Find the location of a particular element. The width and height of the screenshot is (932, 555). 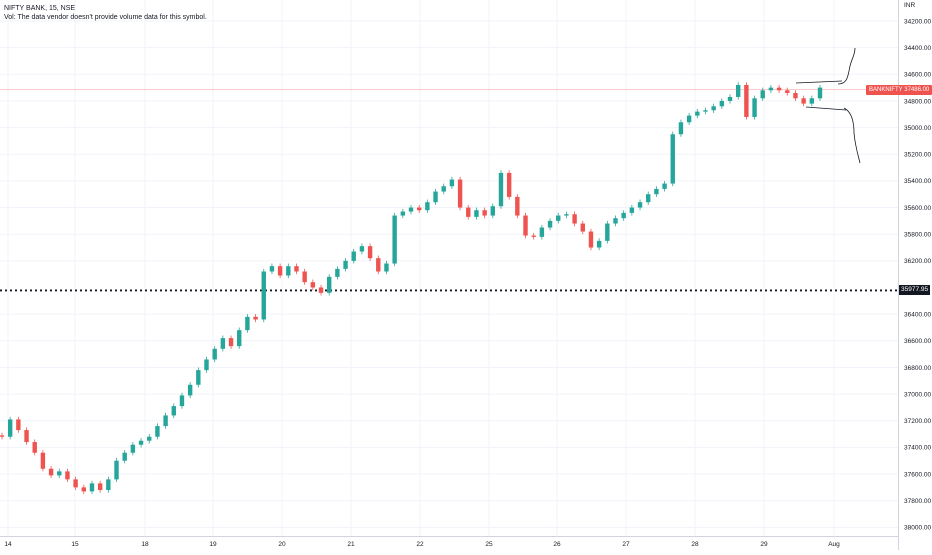

projection-channel-lower is located at coordinates (826, 108).